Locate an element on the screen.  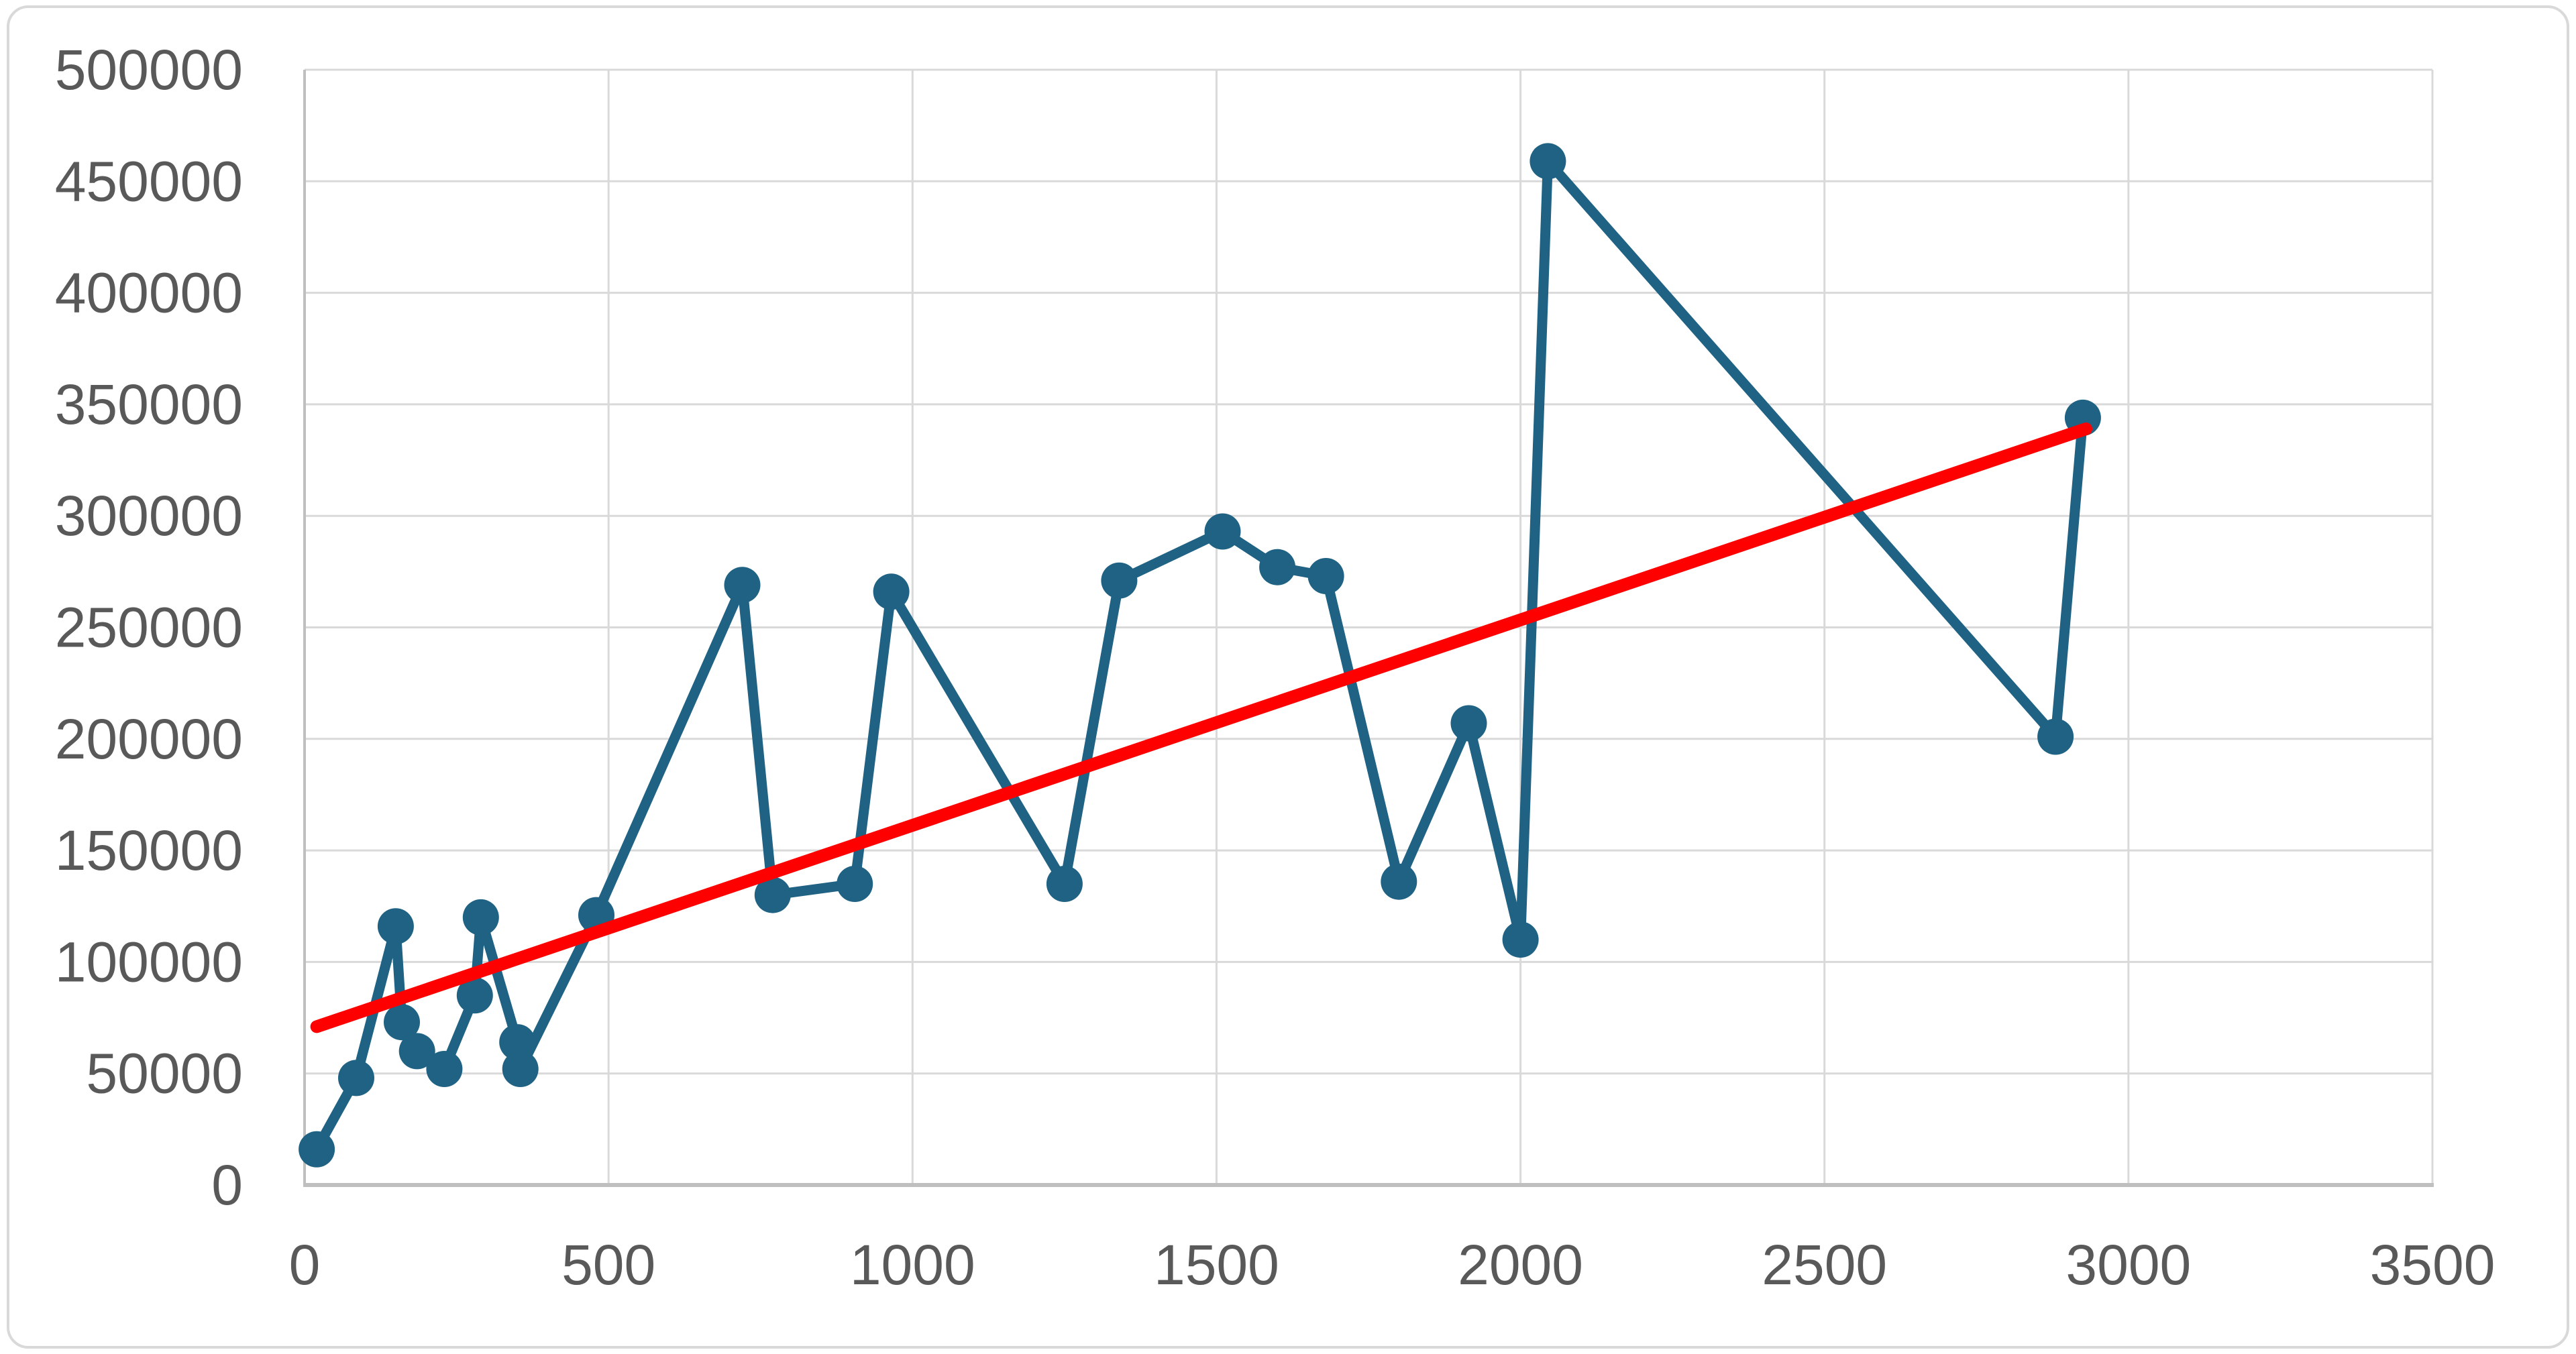
y-tick-label: 150000 is located at coordinates (149, 850).